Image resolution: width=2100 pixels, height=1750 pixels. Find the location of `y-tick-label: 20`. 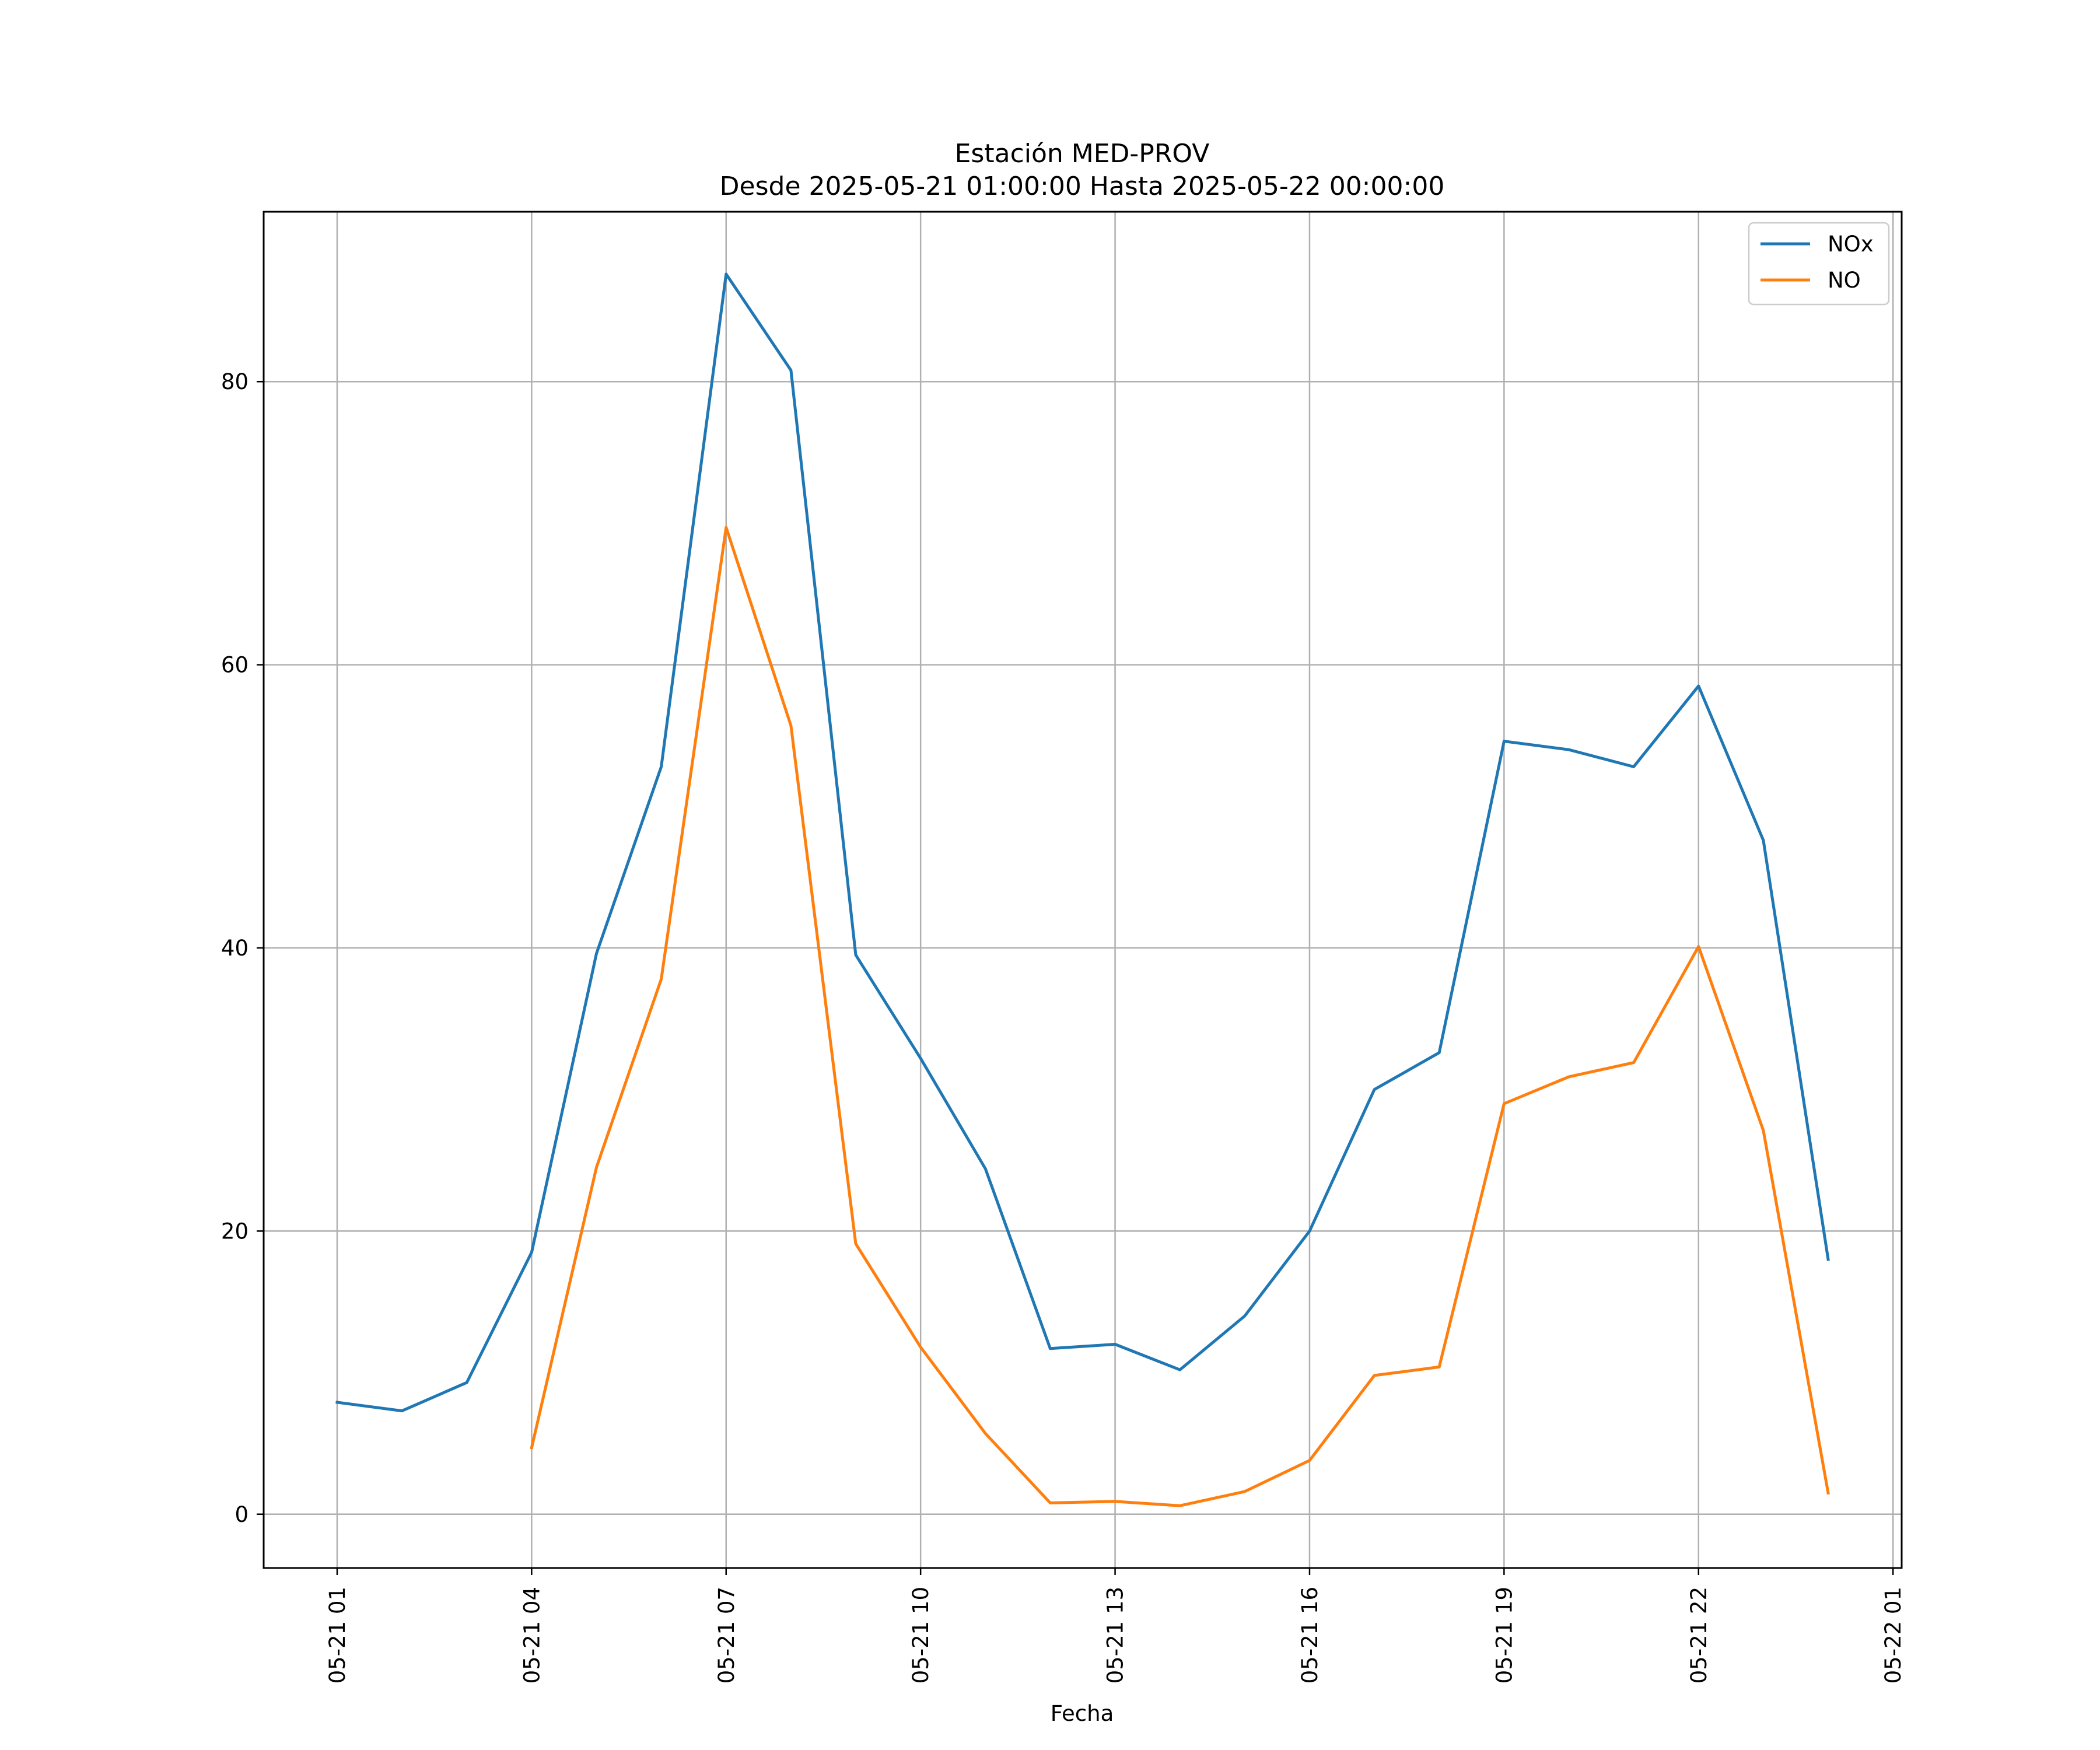

y-tick-label: 20 is located at coordinates (235, 1231).